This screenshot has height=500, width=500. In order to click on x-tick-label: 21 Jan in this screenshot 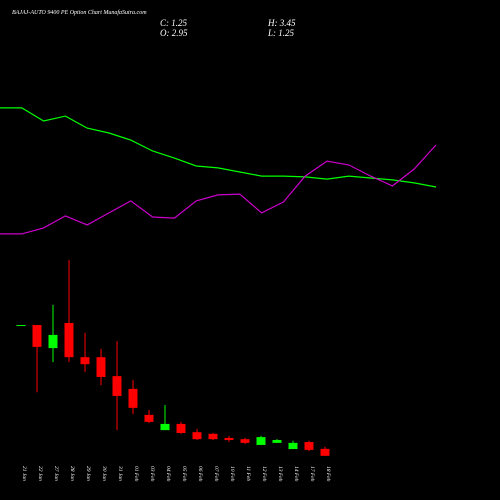, I will do `click(24, 473)`.